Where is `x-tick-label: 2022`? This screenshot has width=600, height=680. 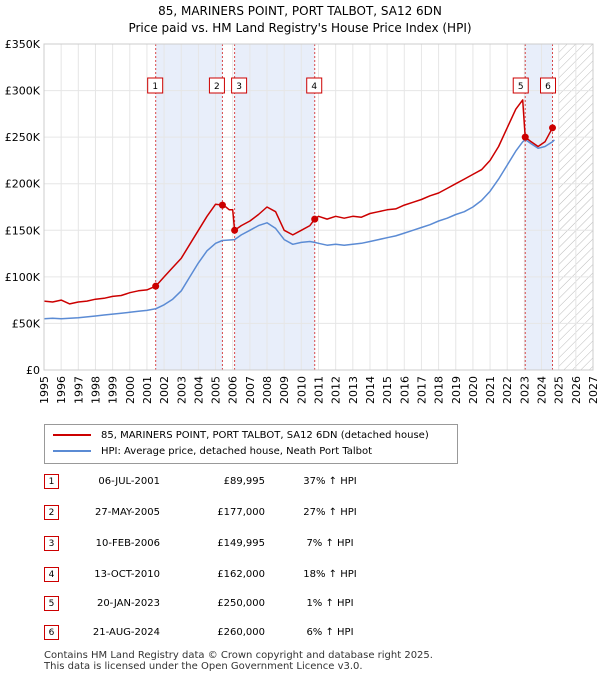
x-tick-label: 2022 is located at coordinates (507, 390).